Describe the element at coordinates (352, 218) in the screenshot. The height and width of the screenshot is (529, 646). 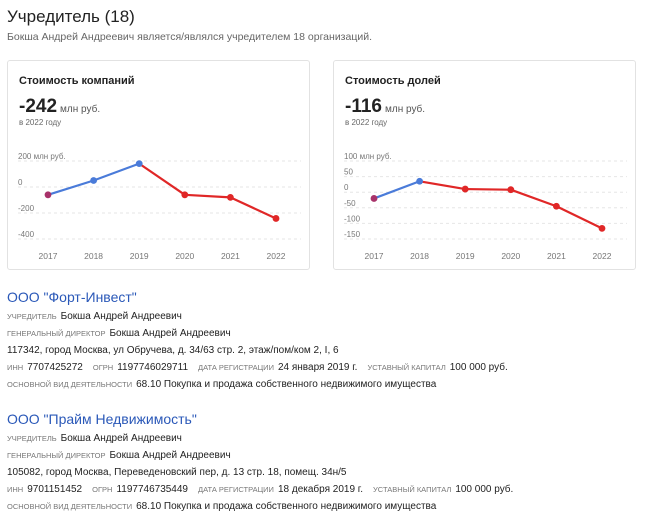
I see `y-tick-label: -100` at that location.